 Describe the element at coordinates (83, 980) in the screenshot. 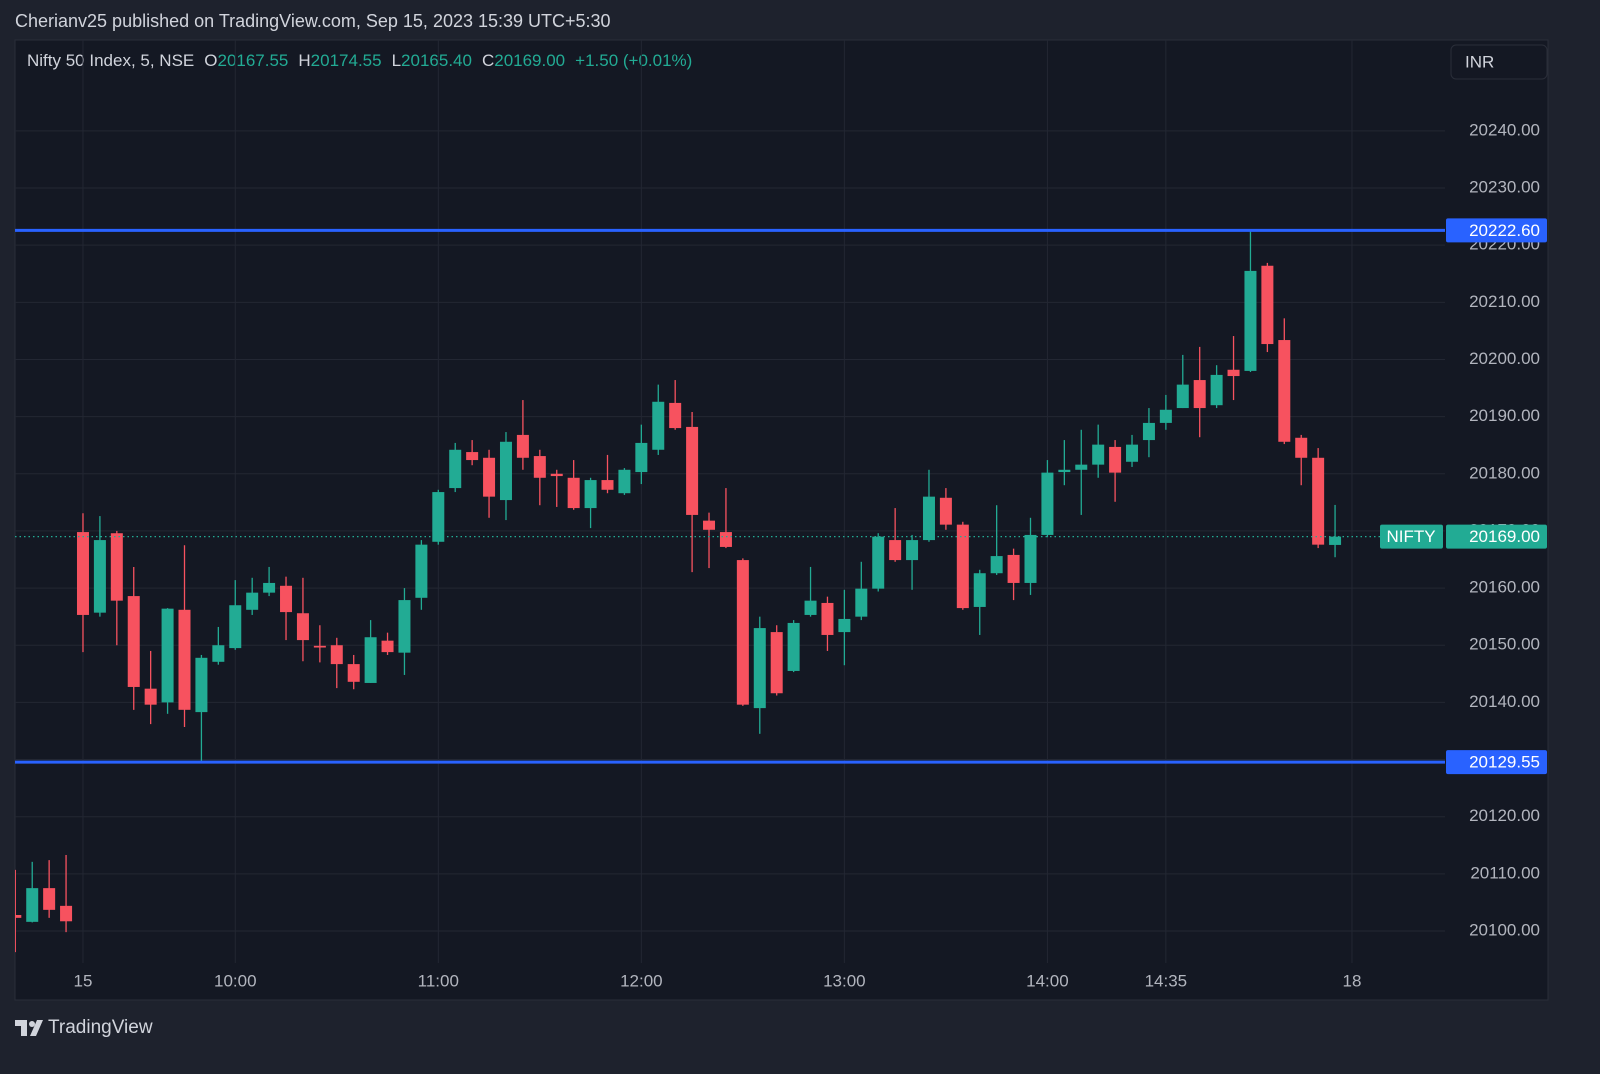

I see `x-tick-label: 15` at that location.